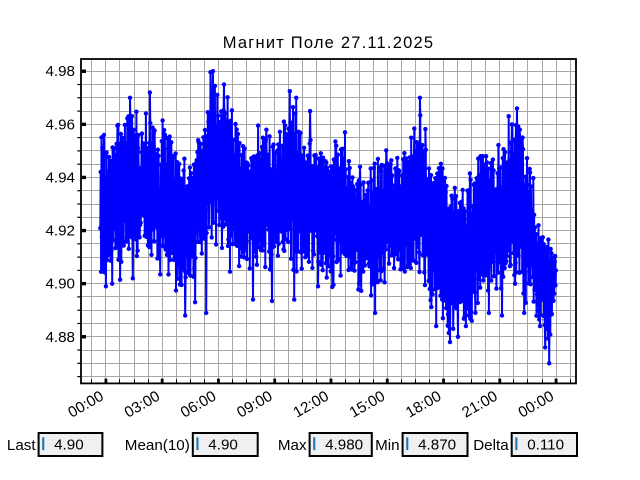 The image size is (640, 480). I want to click on svg-text: 4.96, so click(60, 124).